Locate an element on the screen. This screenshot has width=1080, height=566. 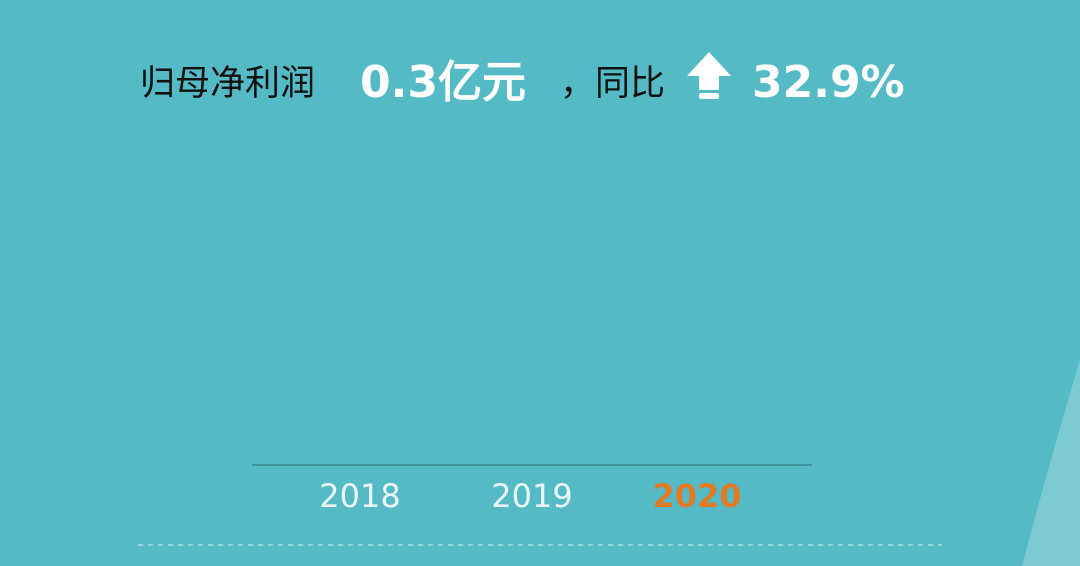
headline-change: 32.9% is located at coordinates (828, 82).